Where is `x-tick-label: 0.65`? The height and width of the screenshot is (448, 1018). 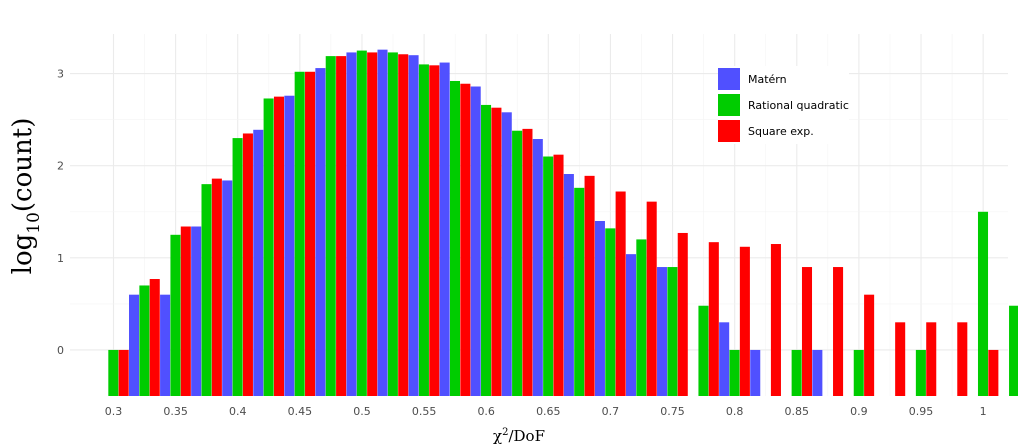 x-tick-label: 0.65 is located at coordinates (548, 411).